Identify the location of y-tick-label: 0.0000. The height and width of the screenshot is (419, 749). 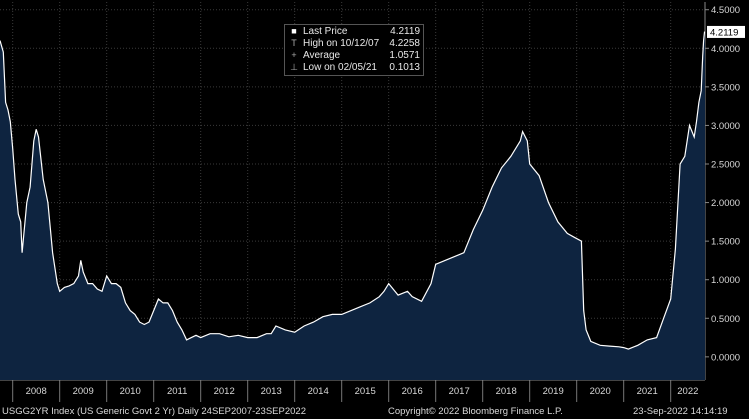
(725, 357).